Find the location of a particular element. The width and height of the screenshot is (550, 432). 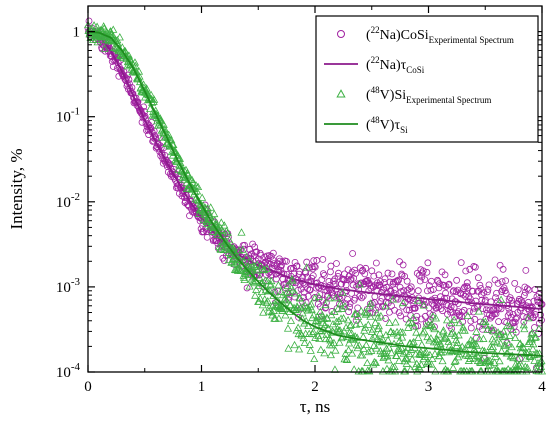

x-tick-label: 2 is located at coordinates (315, 387).